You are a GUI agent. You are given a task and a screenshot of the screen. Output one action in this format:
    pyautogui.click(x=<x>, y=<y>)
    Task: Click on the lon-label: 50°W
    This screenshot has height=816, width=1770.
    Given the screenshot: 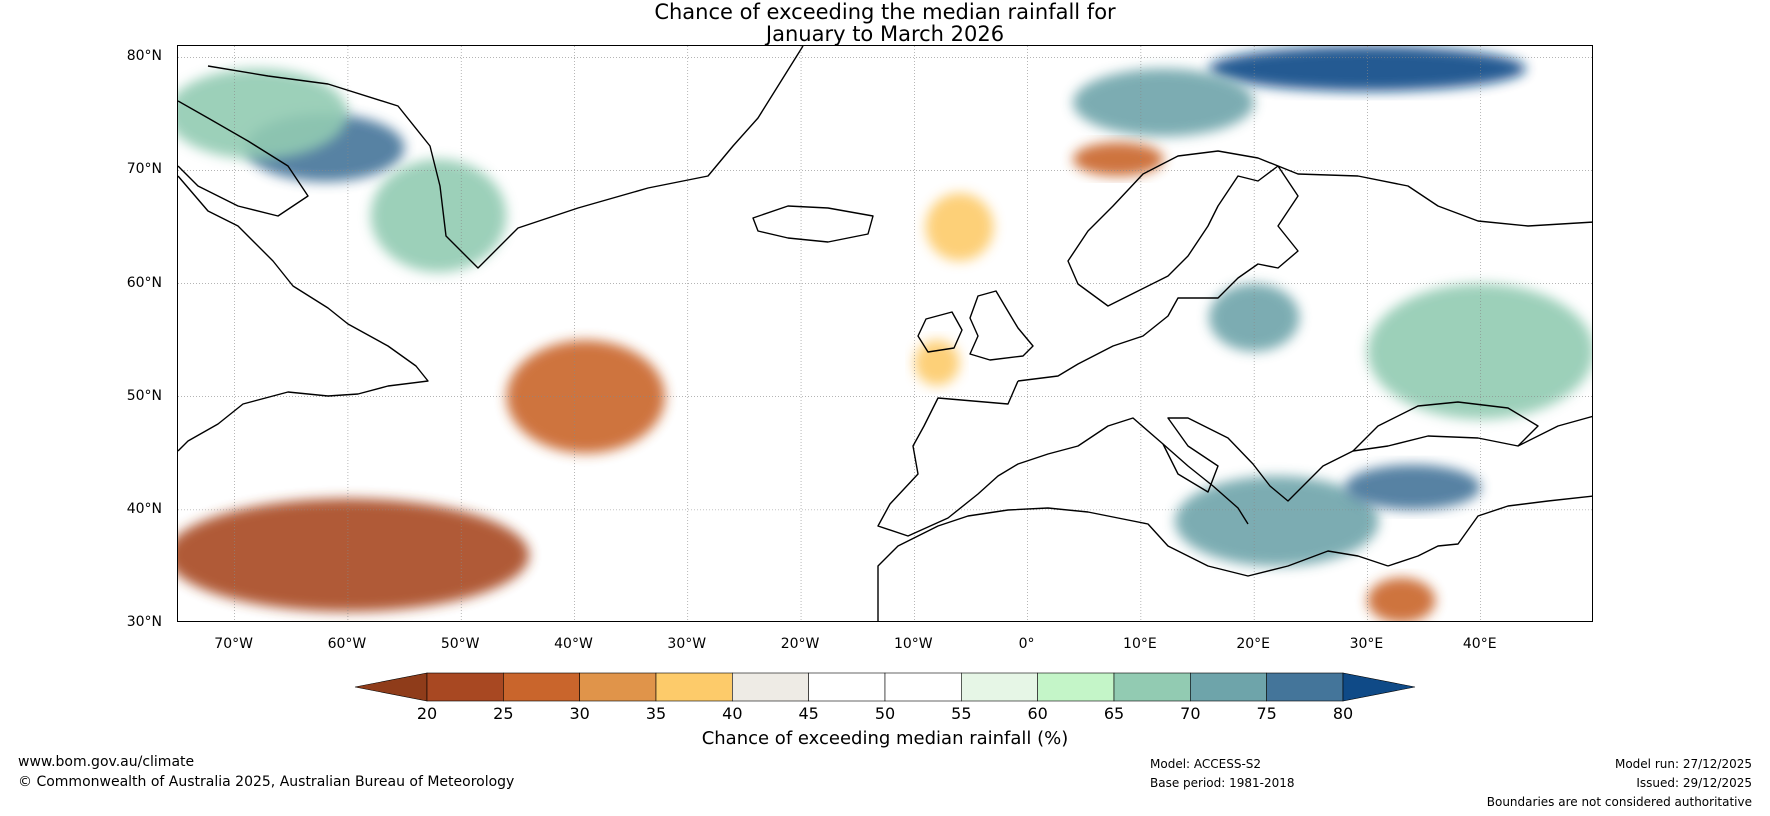 What is the action you would take?
    pyautogui.click(x=460, y=644)
    